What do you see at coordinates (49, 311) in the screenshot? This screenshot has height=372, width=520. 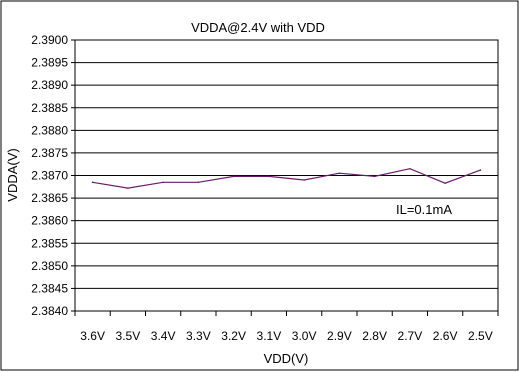 I see `y-tick-label: 2.3840` at bounding box center [49, 311].